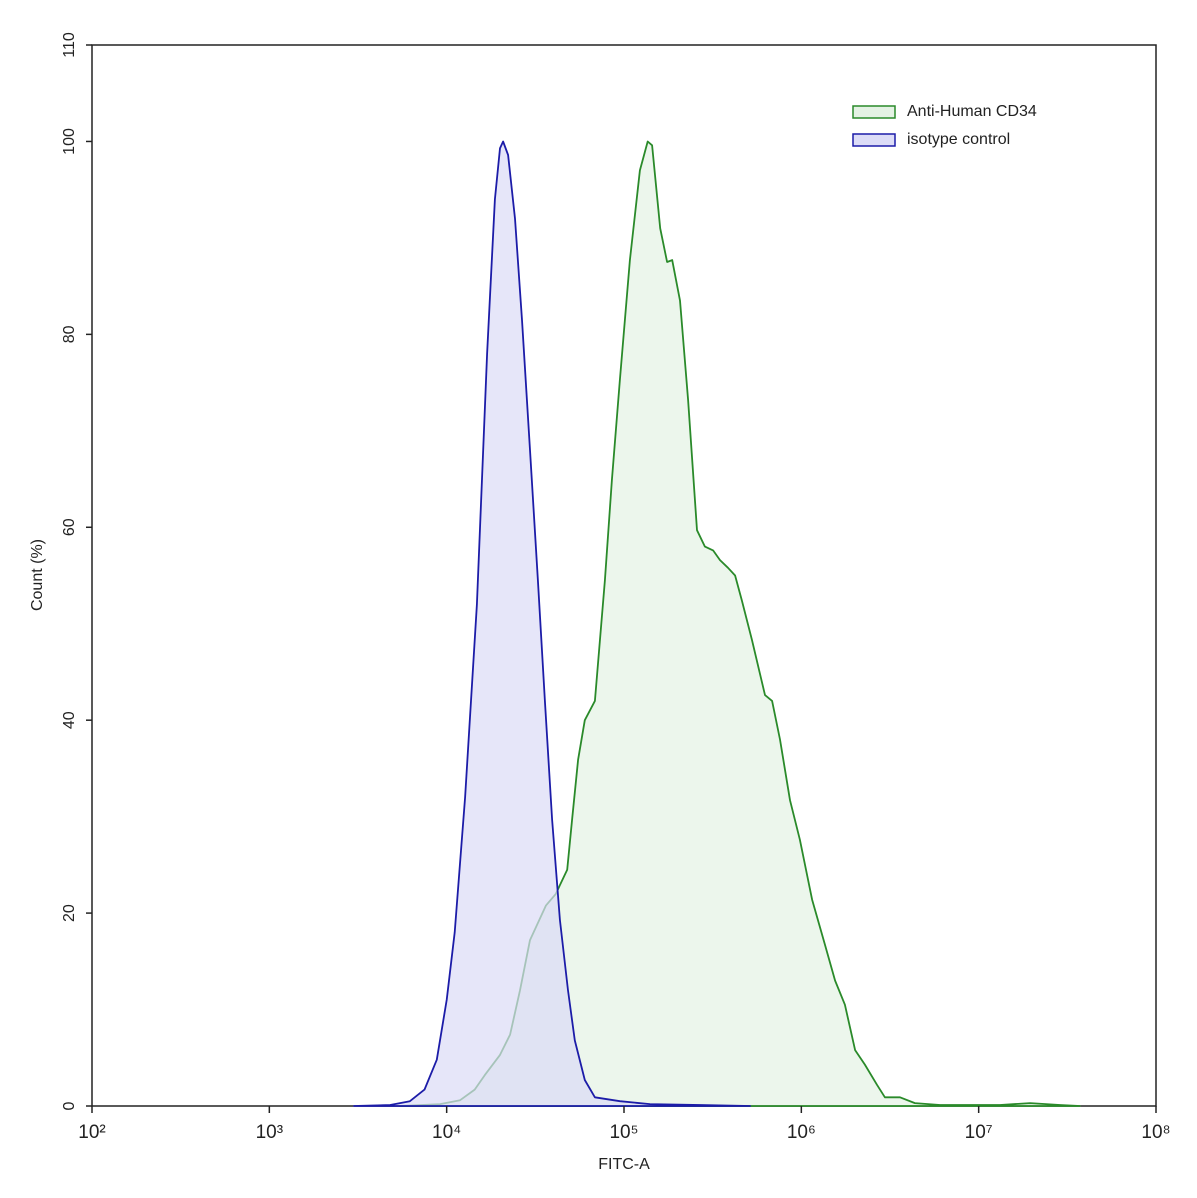 This screenshot has width=1197, height=1198. What do you see at coordinates (37, 575) in the screenshot?
I see `y-axis-label: Count (%)` at bounding box center [37, 575].